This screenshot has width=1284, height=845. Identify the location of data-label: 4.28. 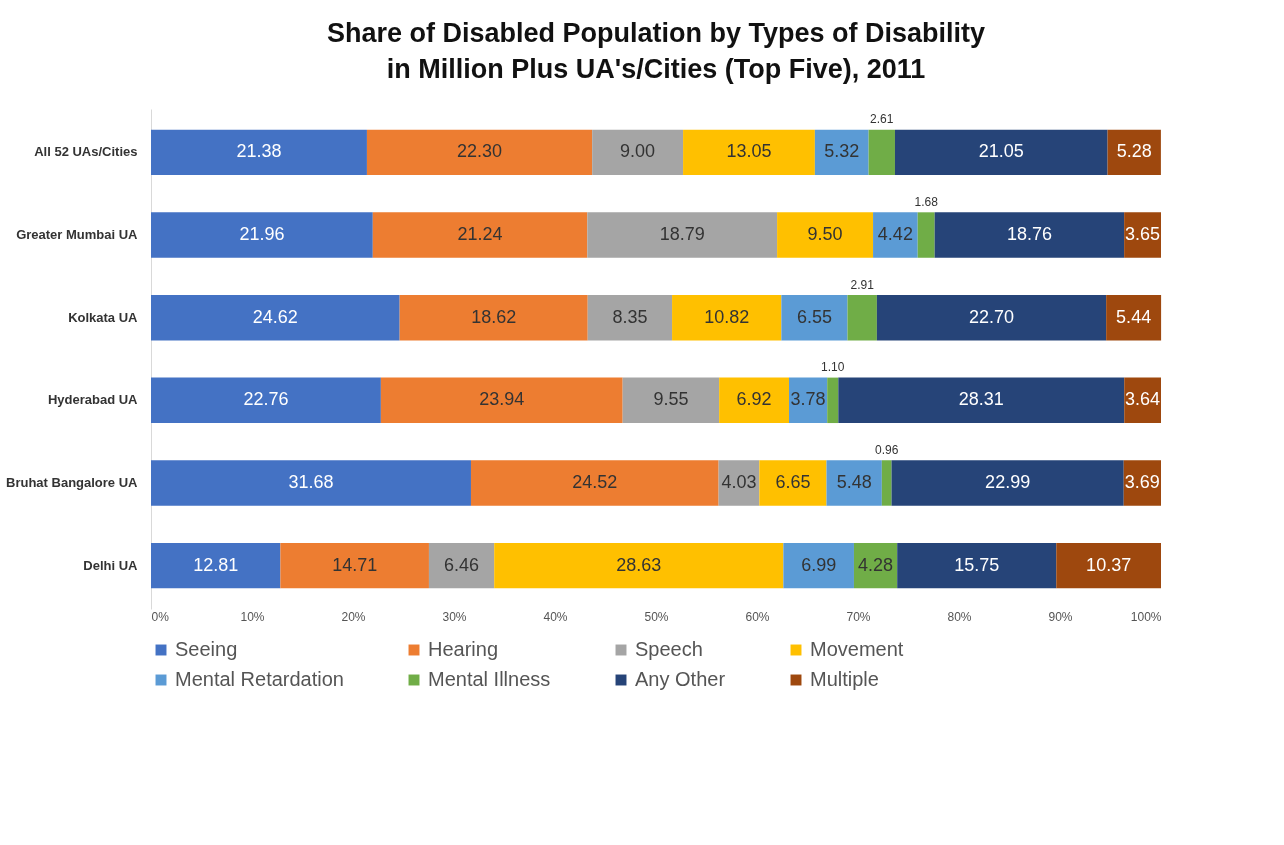
(876, 564).